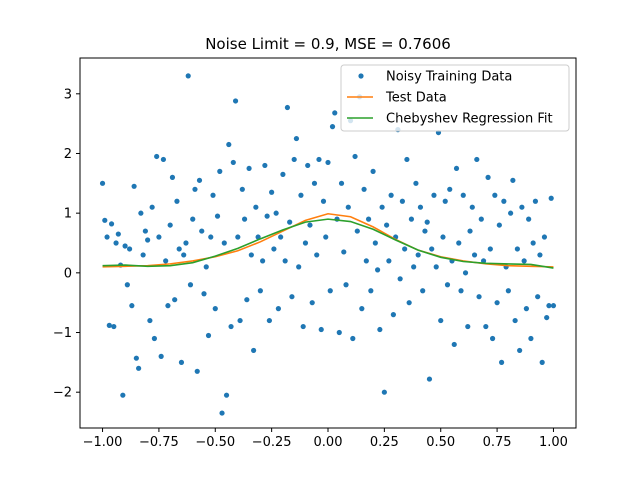 The width and height of the screenshot is (640, 480). Describe the element at coordinates (62, 333) in the screenshot. I see `y-tick-label: −1` at that location.